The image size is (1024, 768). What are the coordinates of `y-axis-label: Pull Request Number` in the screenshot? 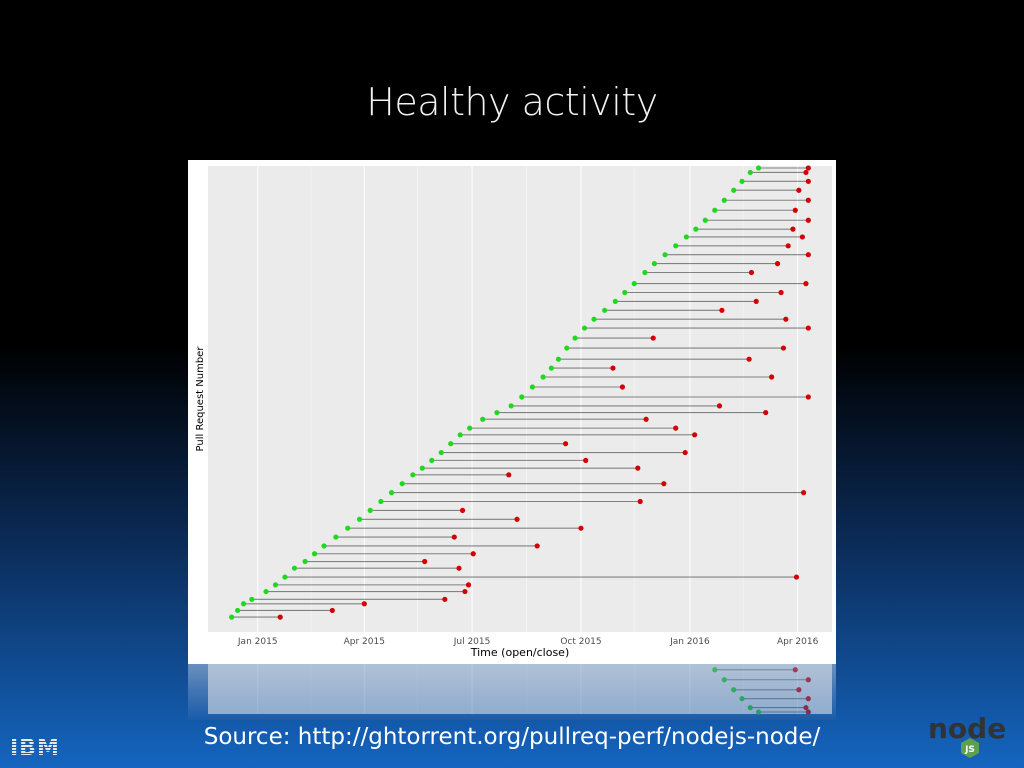 It's located at (200, 399).